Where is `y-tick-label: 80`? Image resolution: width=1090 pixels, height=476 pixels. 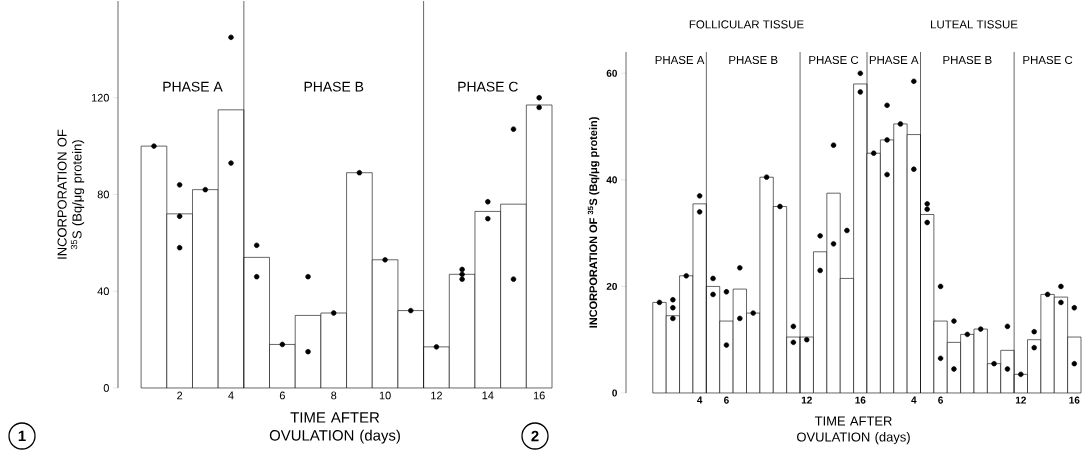
y-tick-label: 80 is located at coordinates (103, 194).